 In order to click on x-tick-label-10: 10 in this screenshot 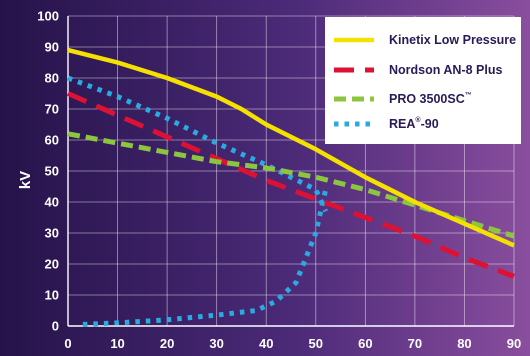, I will do `click(117, 343)`.